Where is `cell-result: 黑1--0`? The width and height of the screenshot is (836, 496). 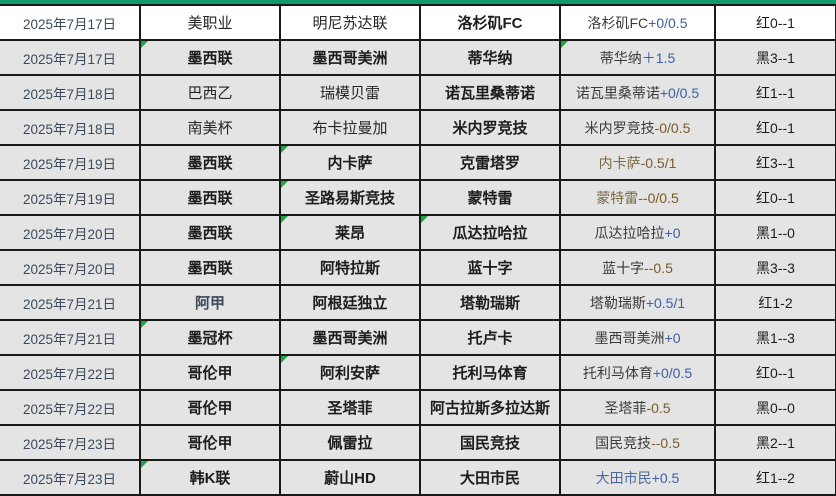 cell-result: 黑1--0 is located at coordinates (775, 232).